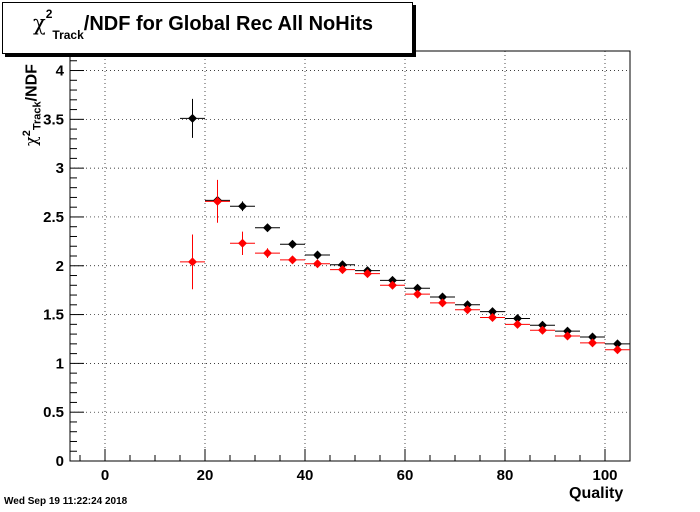  What do you see at coordinates (228, 24) in the screenshot?
I see `title-rest: /NDF for Global Rec All NoHits` at bounding box center [228, 24].